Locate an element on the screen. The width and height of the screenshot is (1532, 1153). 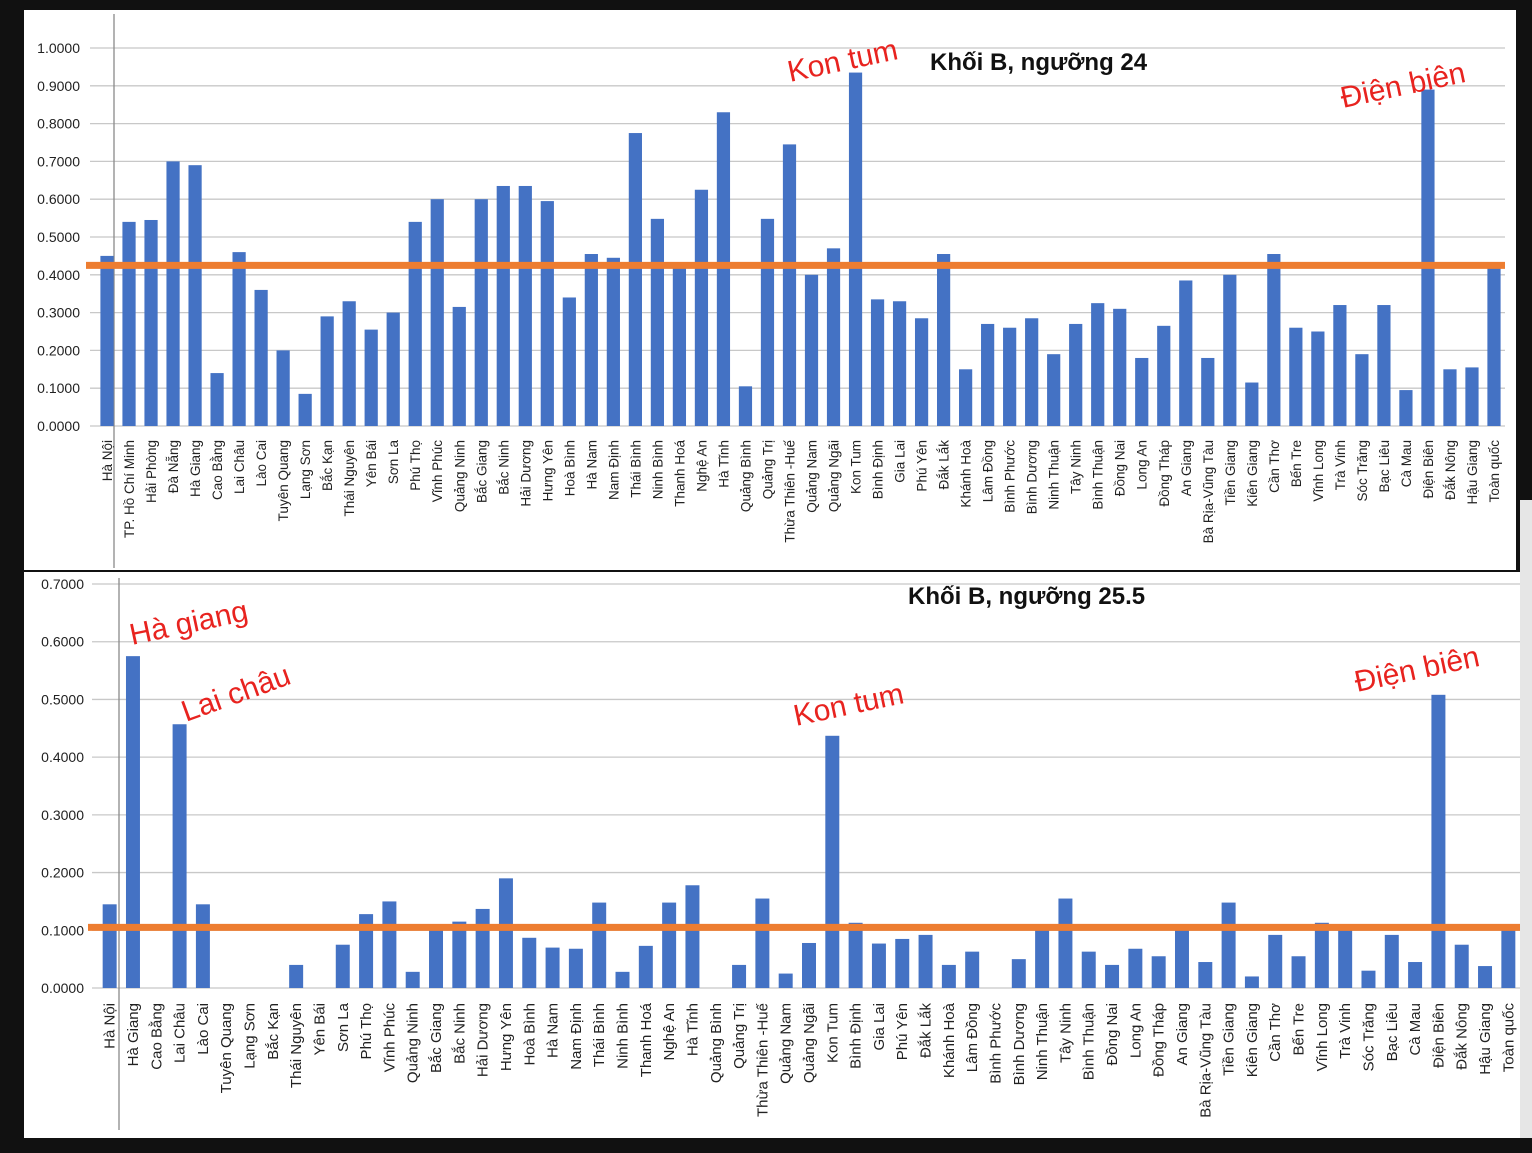
x-tick-label: Hà Nội is located at coordinates (107, 460).